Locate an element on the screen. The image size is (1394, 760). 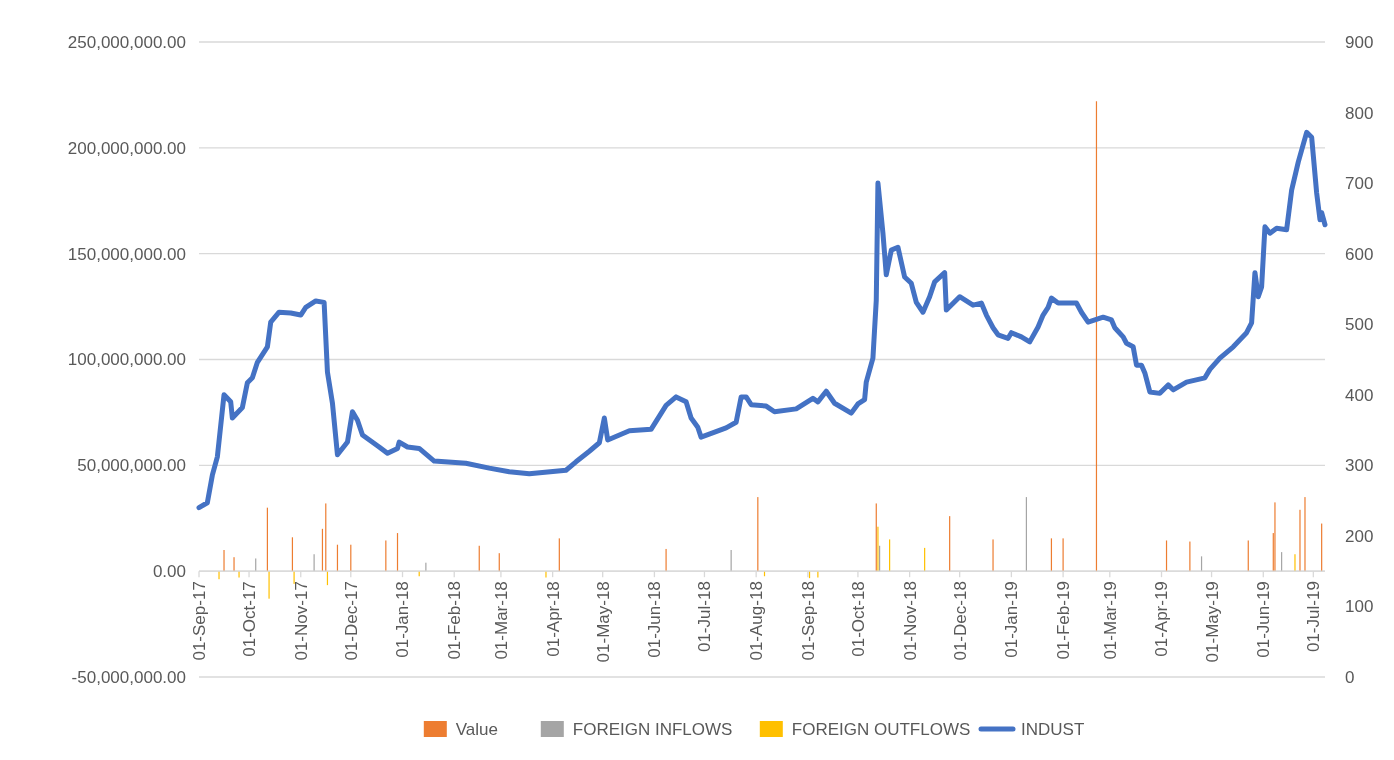
y2-tick-label: 100 is located at coordinates (1359, 607).